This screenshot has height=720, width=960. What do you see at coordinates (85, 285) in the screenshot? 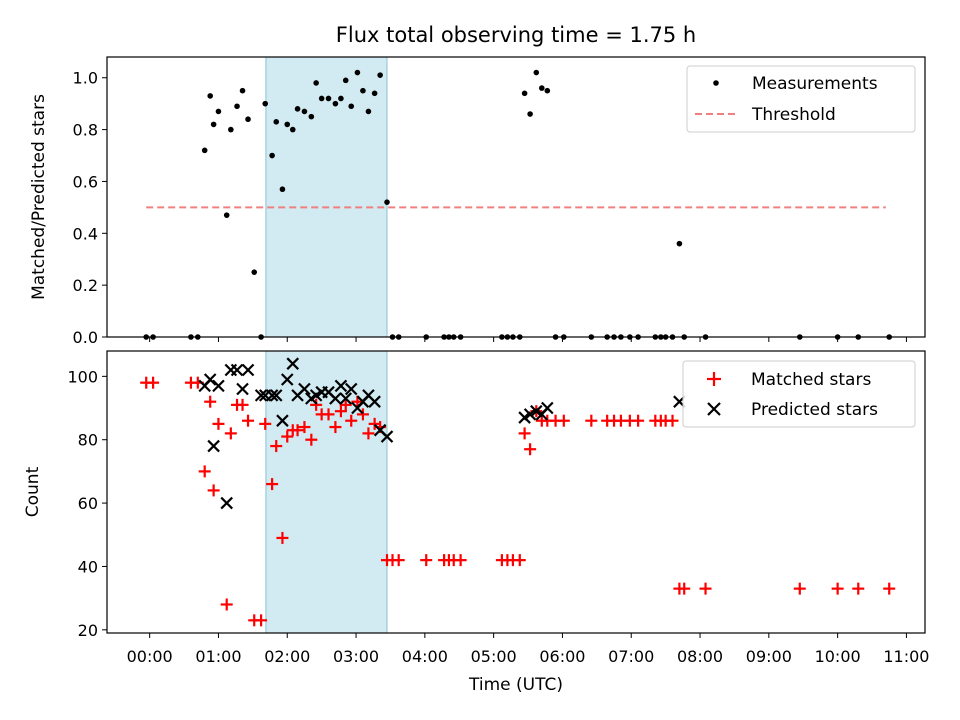
I see `top-y-tick-label: 0.2` at bounding box center [85, 285].